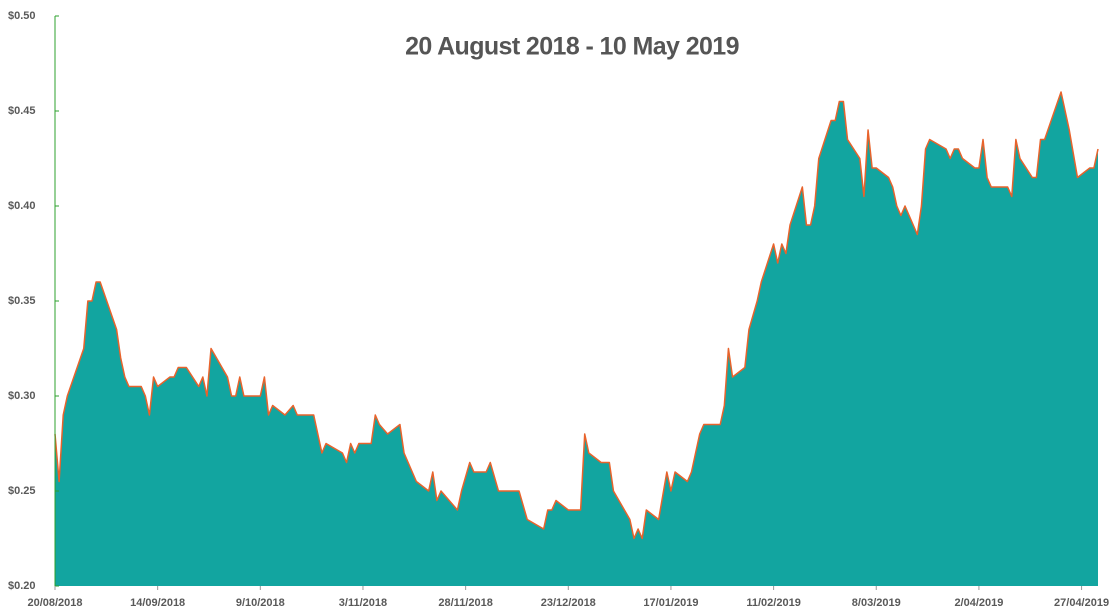  I want to click on y-tick-label: $0.45, so click(22, 111).